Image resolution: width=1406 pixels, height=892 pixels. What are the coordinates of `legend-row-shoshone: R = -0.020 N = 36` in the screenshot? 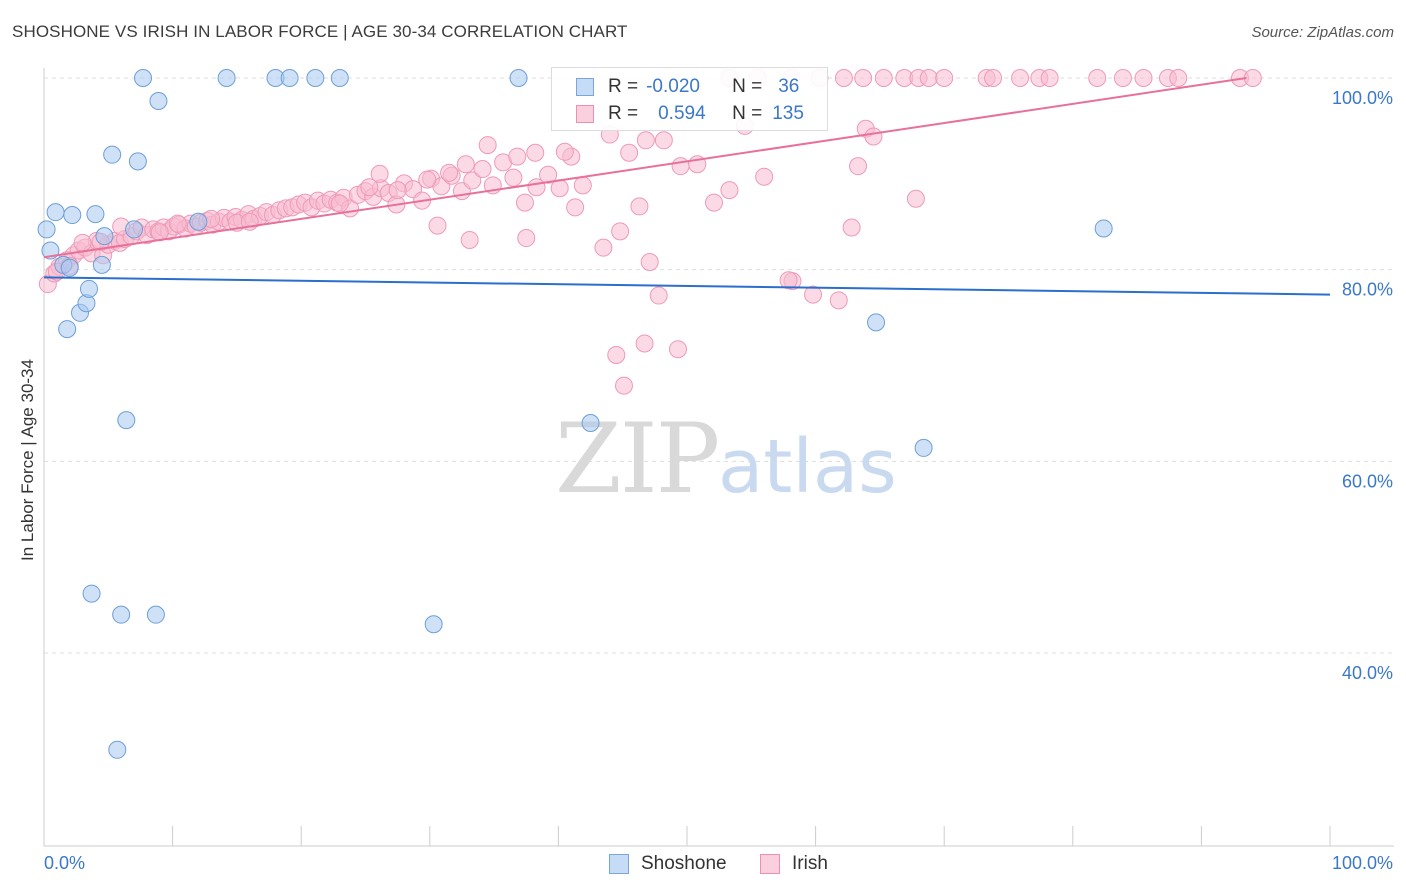 It's located at (687, 87).